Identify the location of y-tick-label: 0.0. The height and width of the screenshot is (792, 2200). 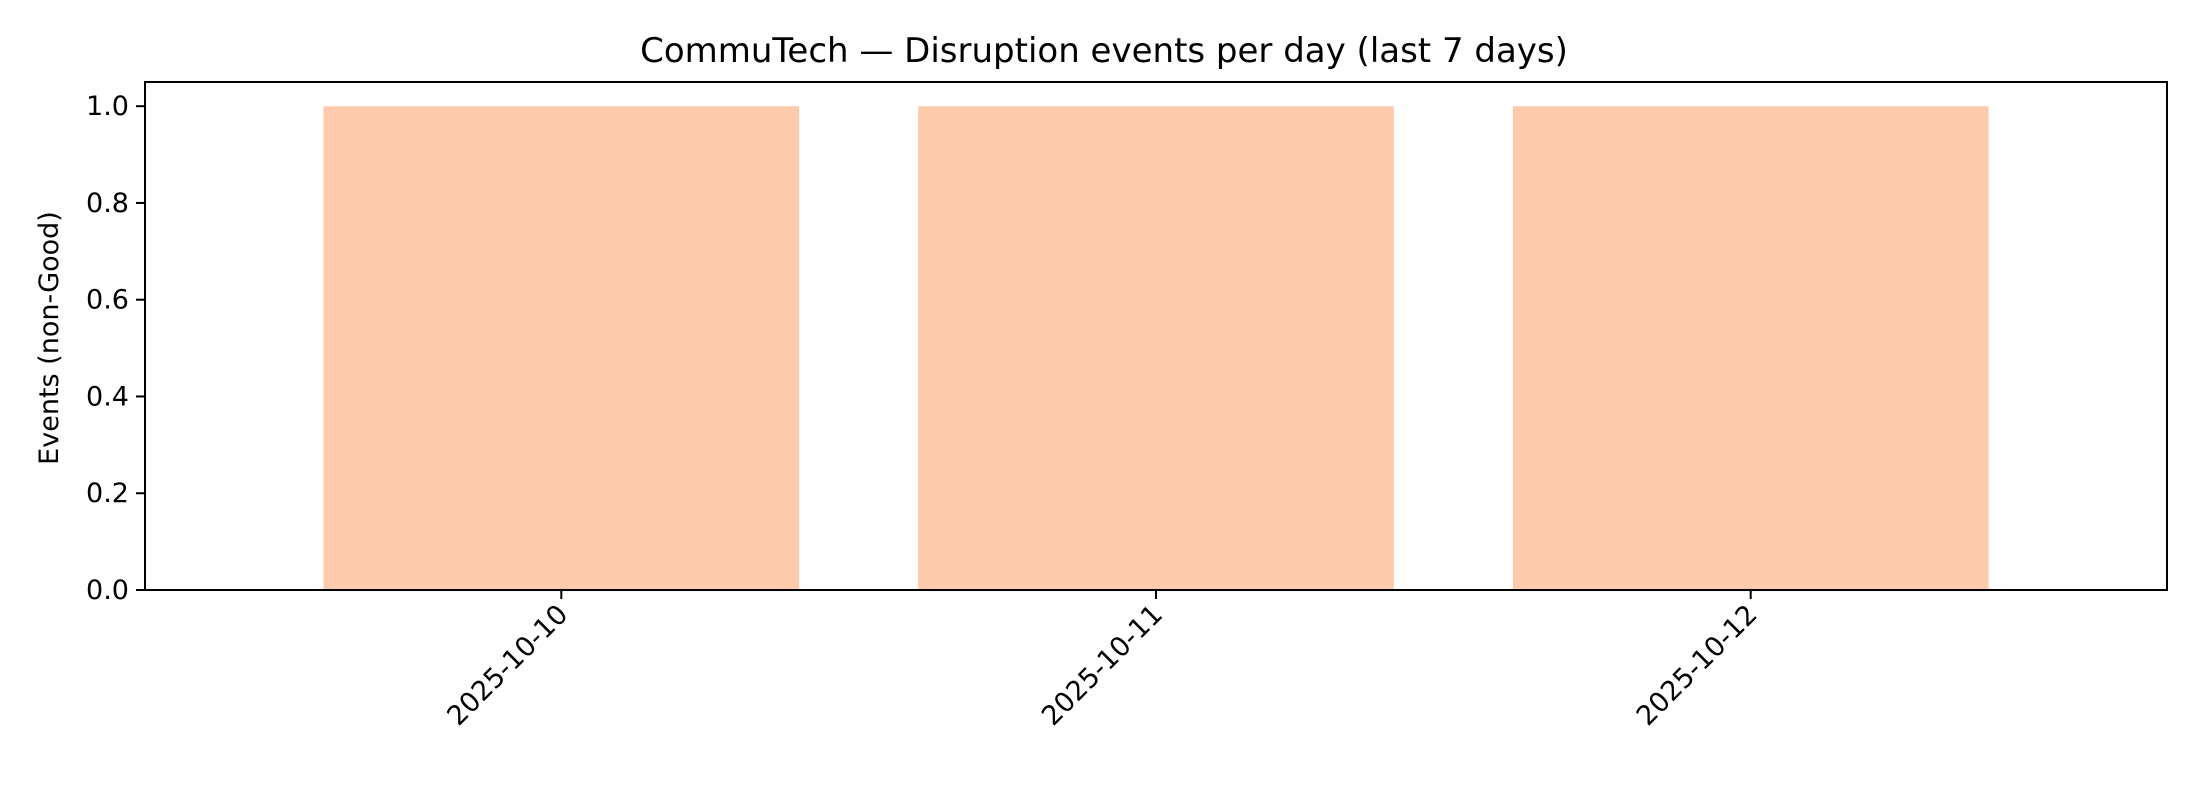
(107, 590).